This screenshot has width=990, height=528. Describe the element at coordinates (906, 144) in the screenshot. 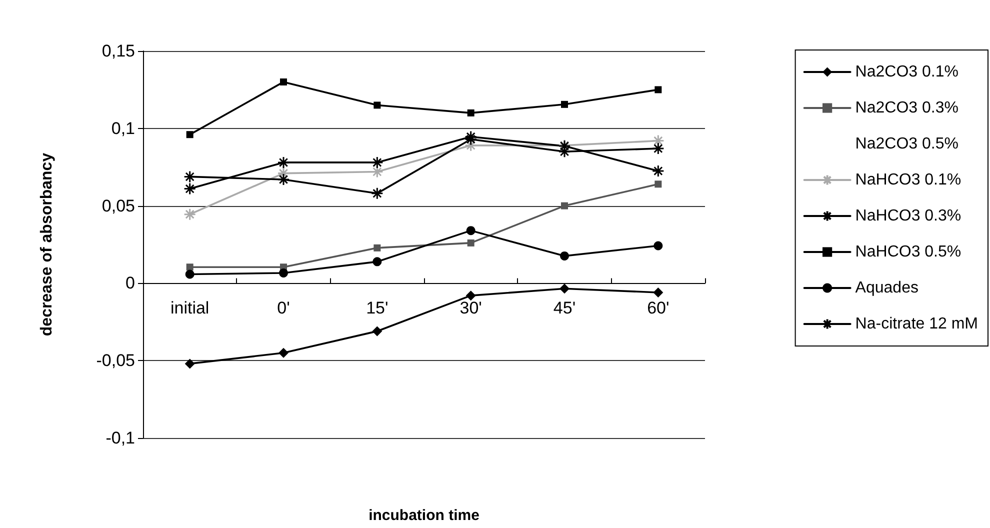

I see `text: Na2CO3 0.5%` at that location.